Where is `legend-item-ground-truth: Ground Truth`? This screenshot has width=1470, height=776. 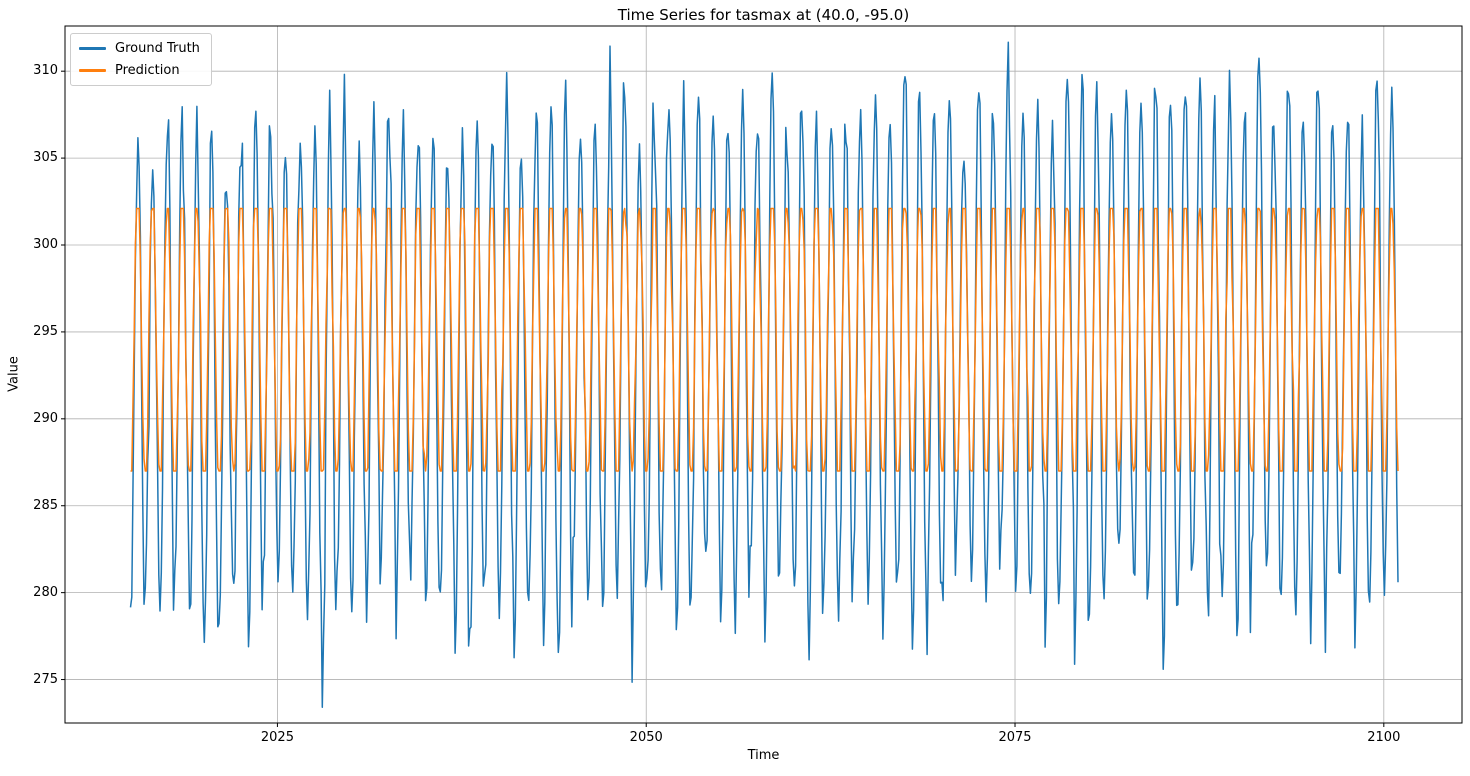 legend-item-ground-truth: Ground Truth is located at coordinates (139, 48).